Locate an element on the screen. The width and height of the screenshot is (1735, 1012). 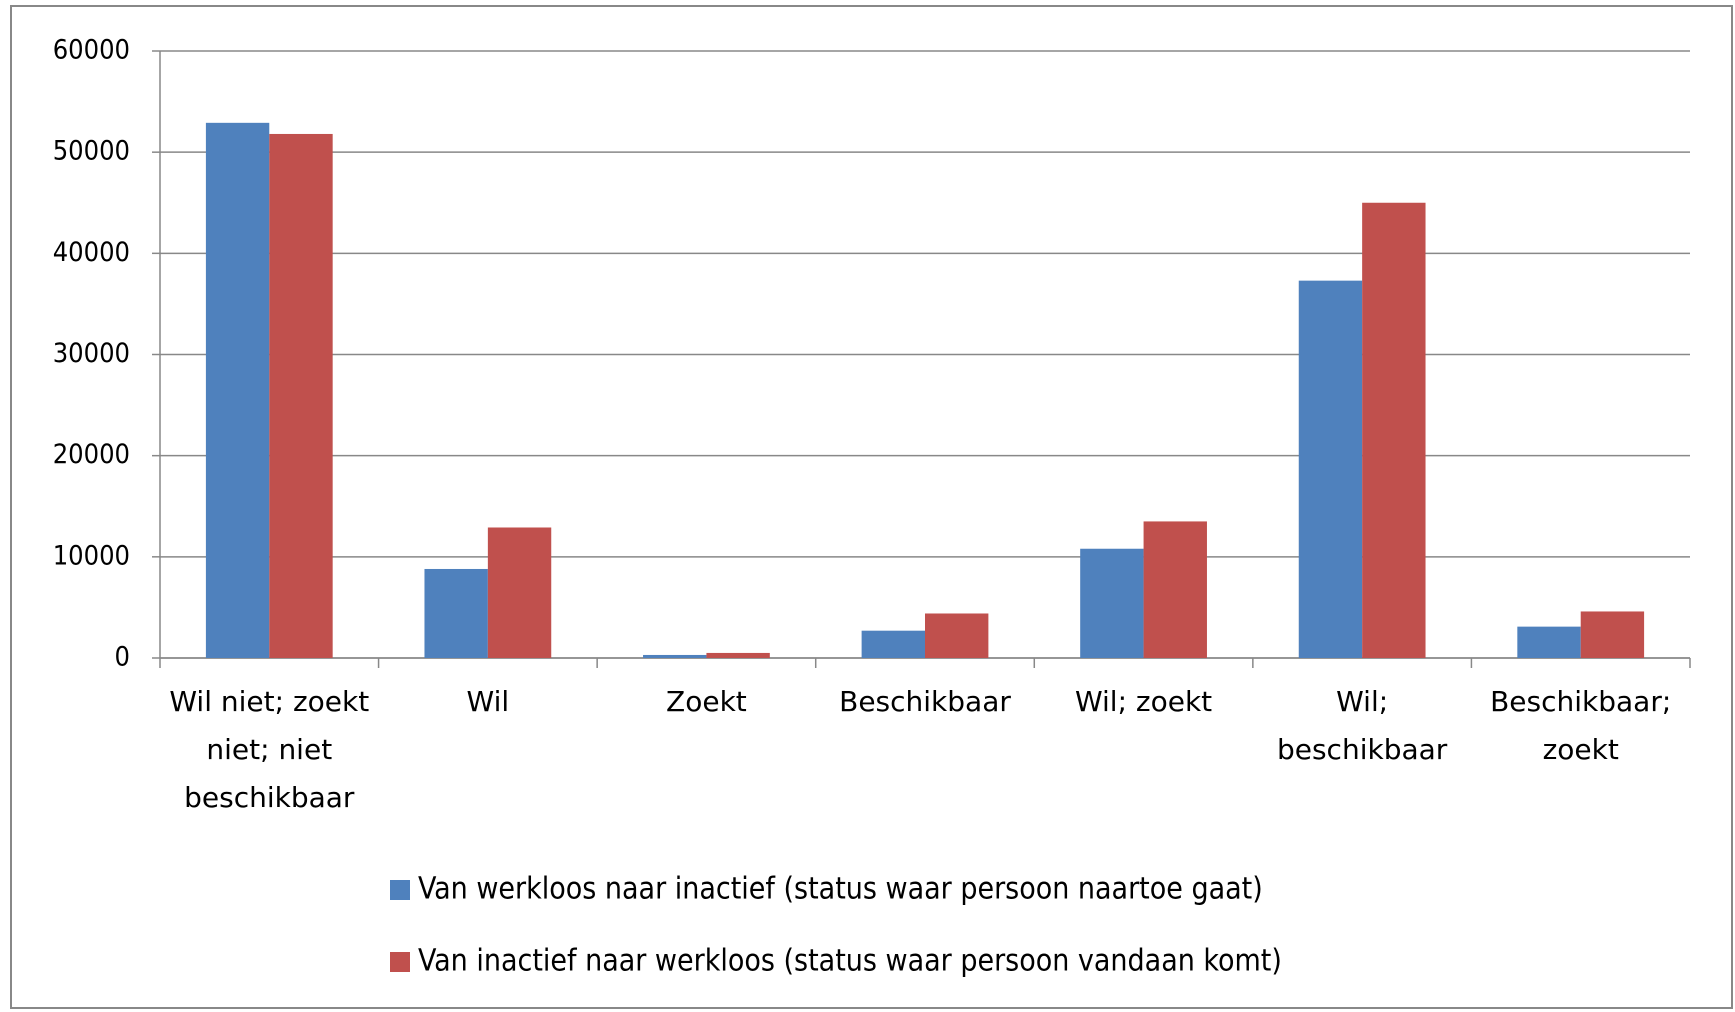
x-tick-label: Beschikbaar is located at coordinates (925, 701).